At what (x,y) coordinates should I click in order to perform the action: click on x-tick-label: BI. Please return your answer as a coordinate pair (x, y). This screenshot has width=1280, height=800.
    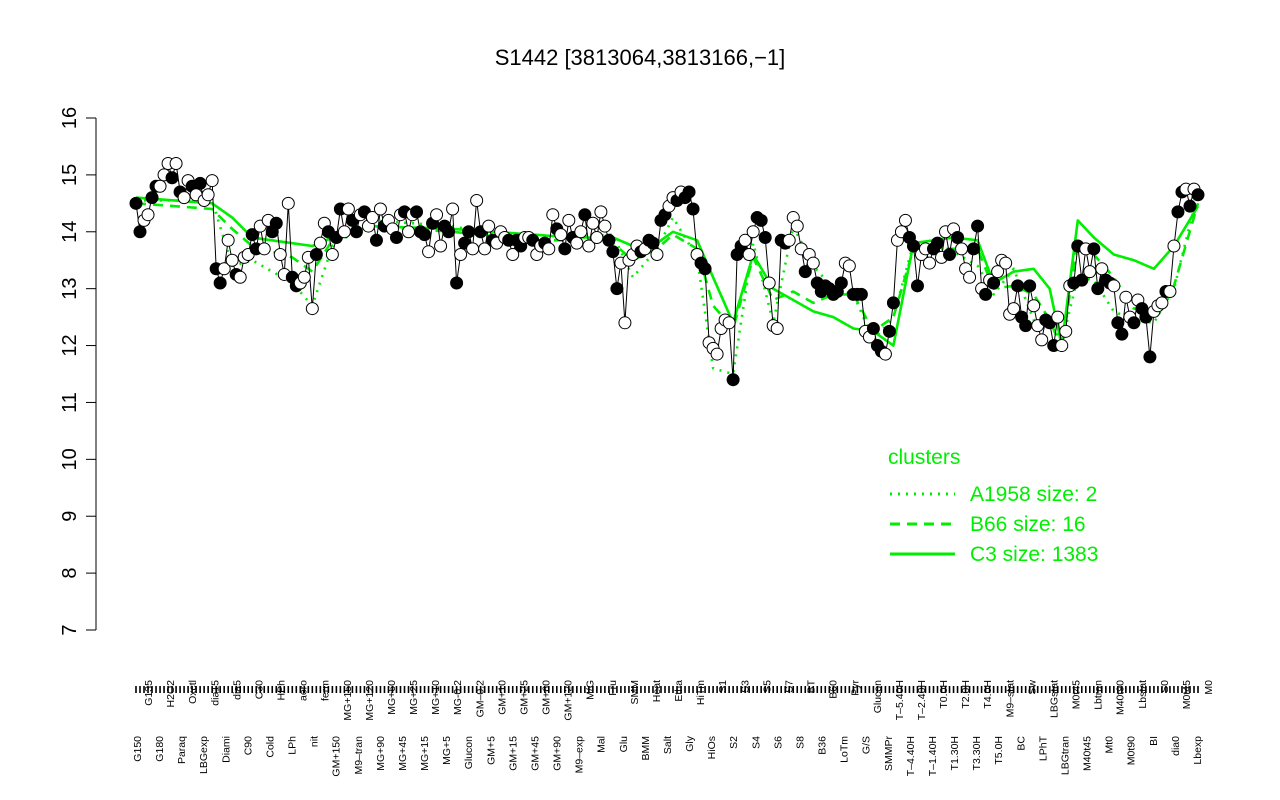
    Looking at the image, I should click on (1154, 741).